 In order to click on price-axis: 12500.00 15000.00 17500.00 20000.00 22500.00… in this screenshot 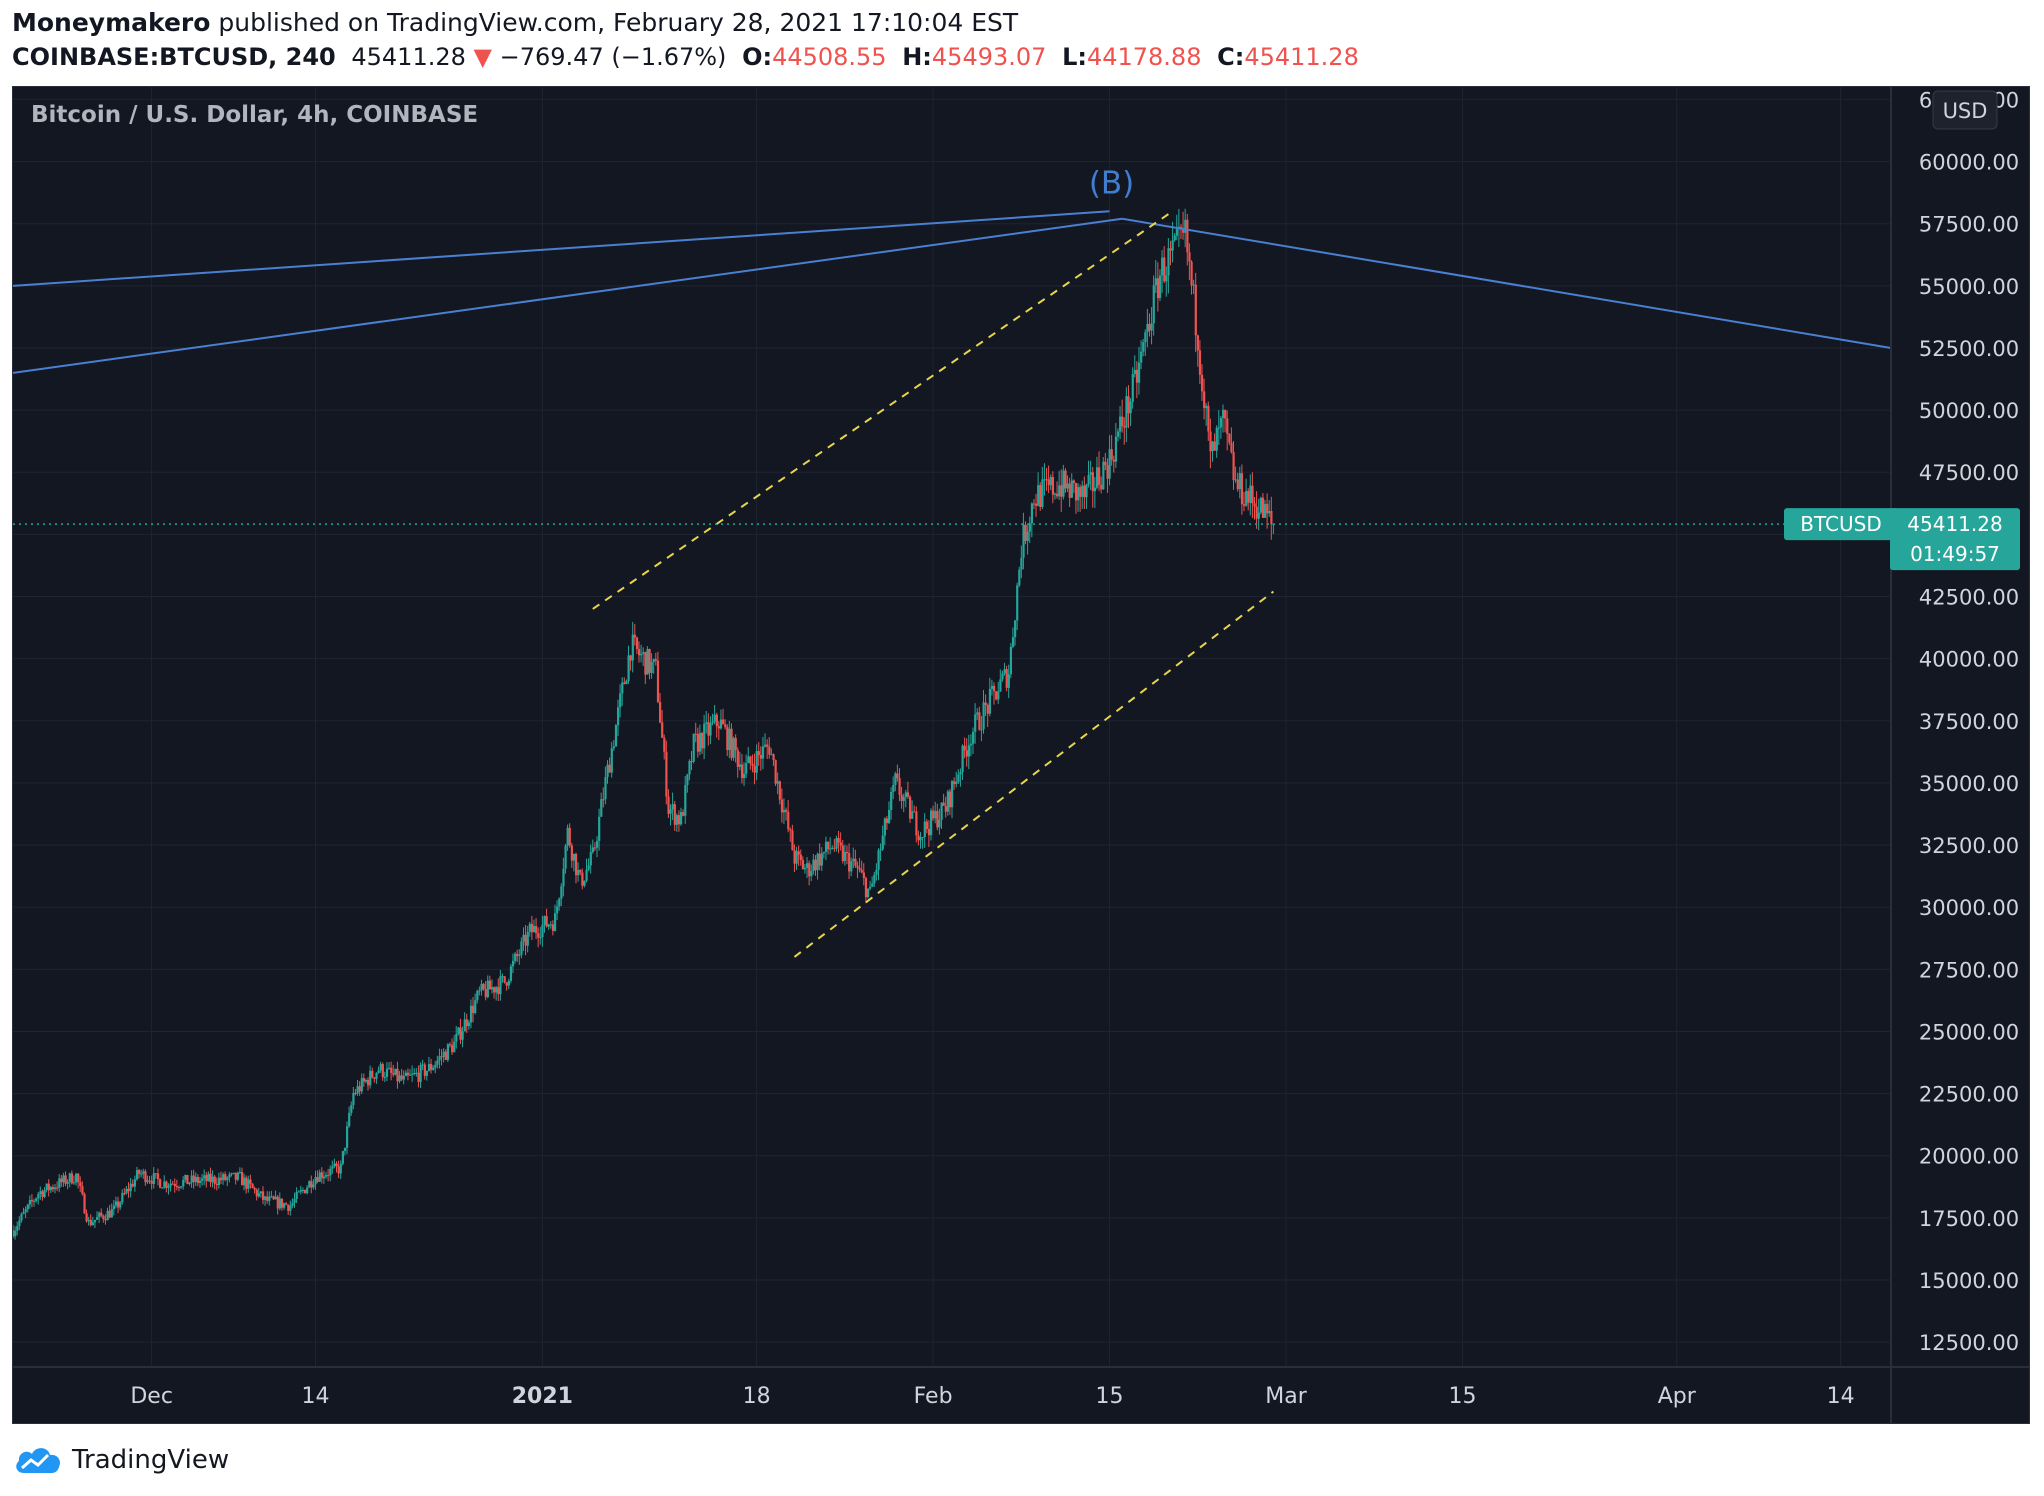, I will do `click(1954, 755)`.